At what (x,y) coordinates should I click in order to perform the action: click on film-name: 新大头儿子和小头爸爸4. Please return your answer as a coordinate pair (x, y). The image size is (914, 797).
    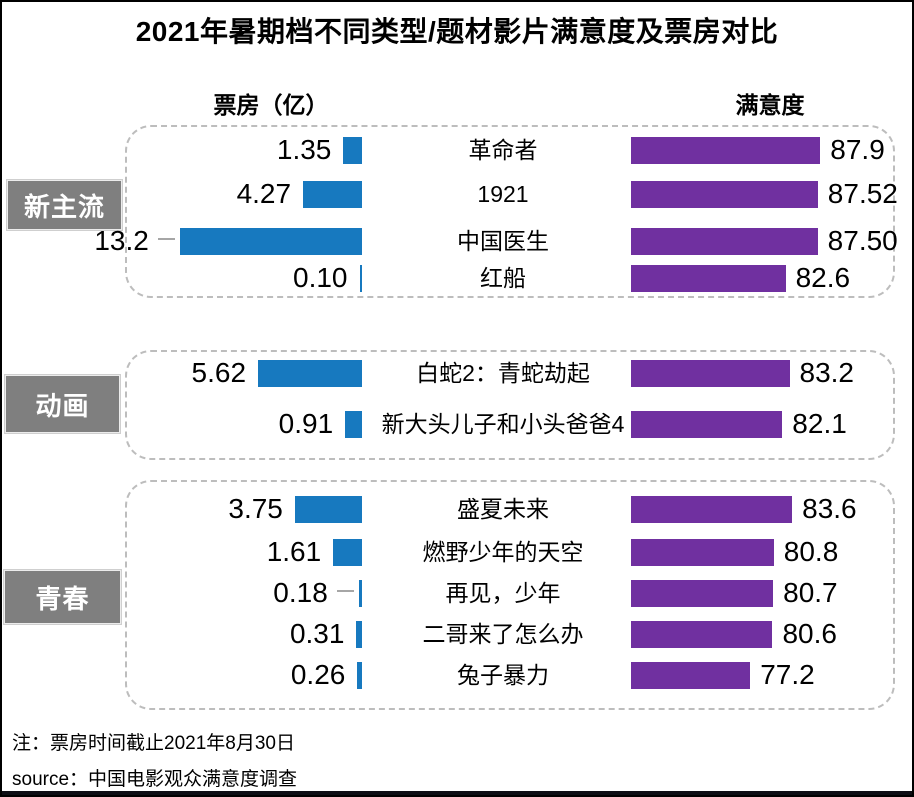
    Looking at the image, I should click on (503, 424).